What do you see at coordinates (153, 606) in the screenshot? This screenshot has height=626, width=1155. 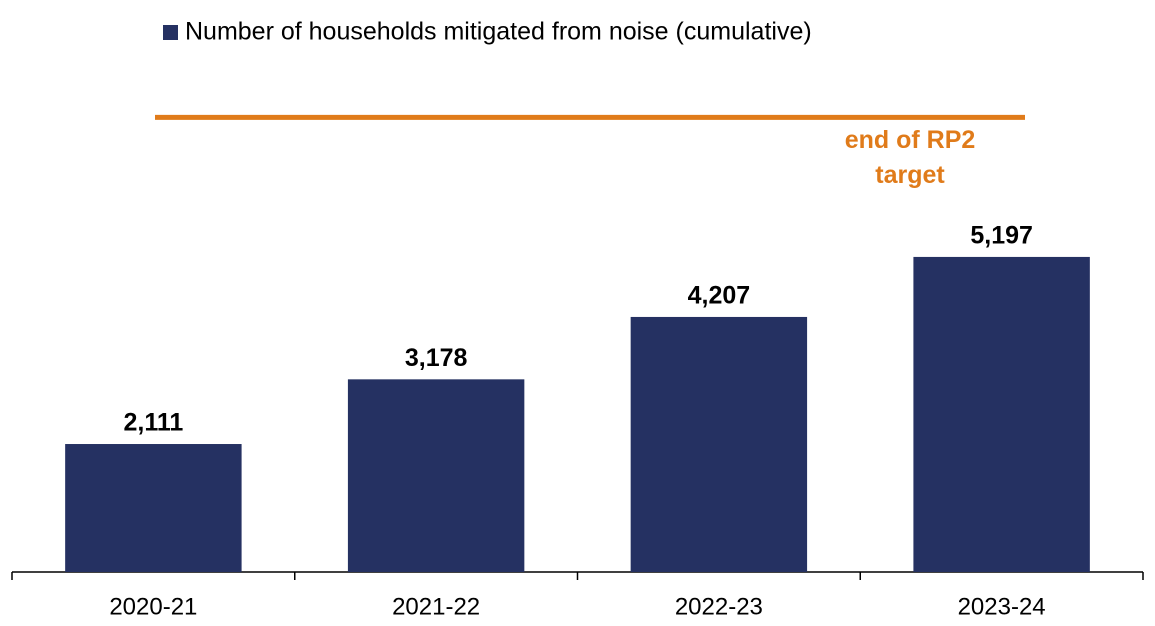 I see `x-tick-label: 2020-21` at bounding box center [153, 606].